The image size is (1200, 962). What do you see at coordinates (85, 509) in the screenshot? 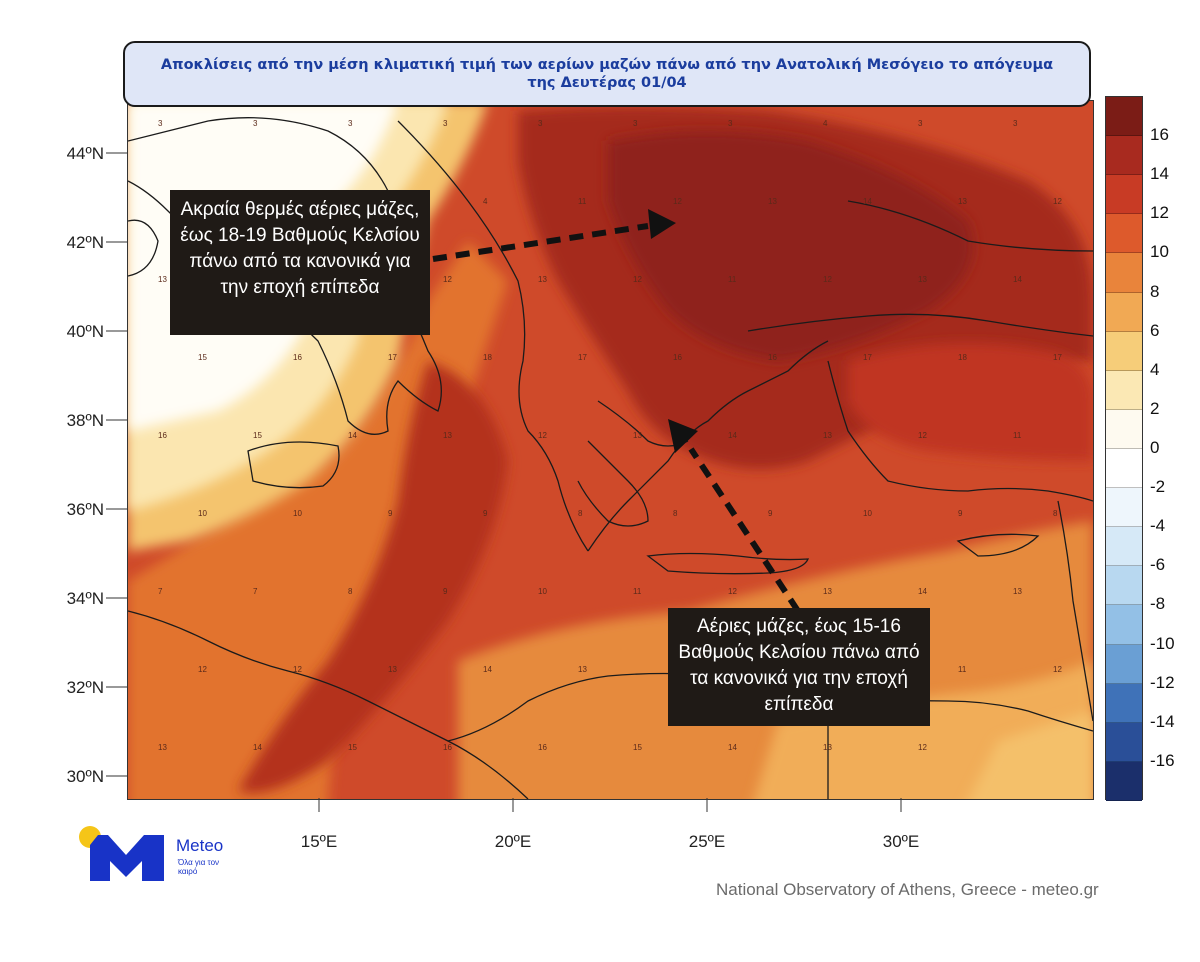
I see `lat-label-36: 36ºN` at bounding box center [85, 509].